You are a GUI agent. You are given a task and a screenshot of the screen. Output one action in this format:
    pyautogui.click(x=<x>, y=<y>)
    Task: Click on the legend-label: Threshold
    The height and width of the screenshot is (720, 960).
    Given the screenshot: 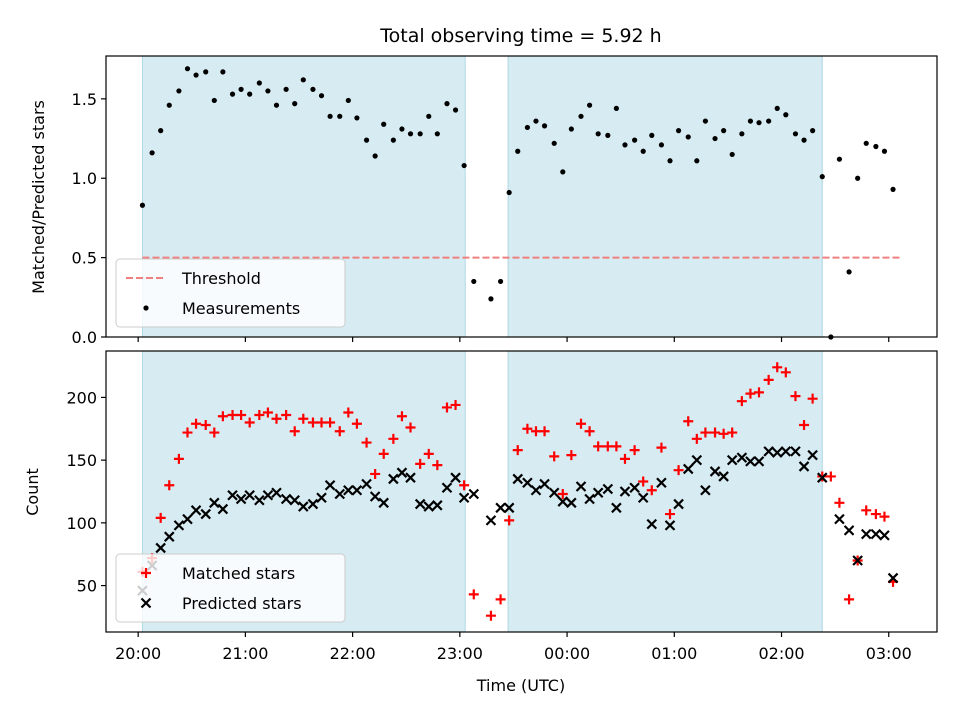 What is the action you would take?
    pyautogui.click(x=221, y=278)
    